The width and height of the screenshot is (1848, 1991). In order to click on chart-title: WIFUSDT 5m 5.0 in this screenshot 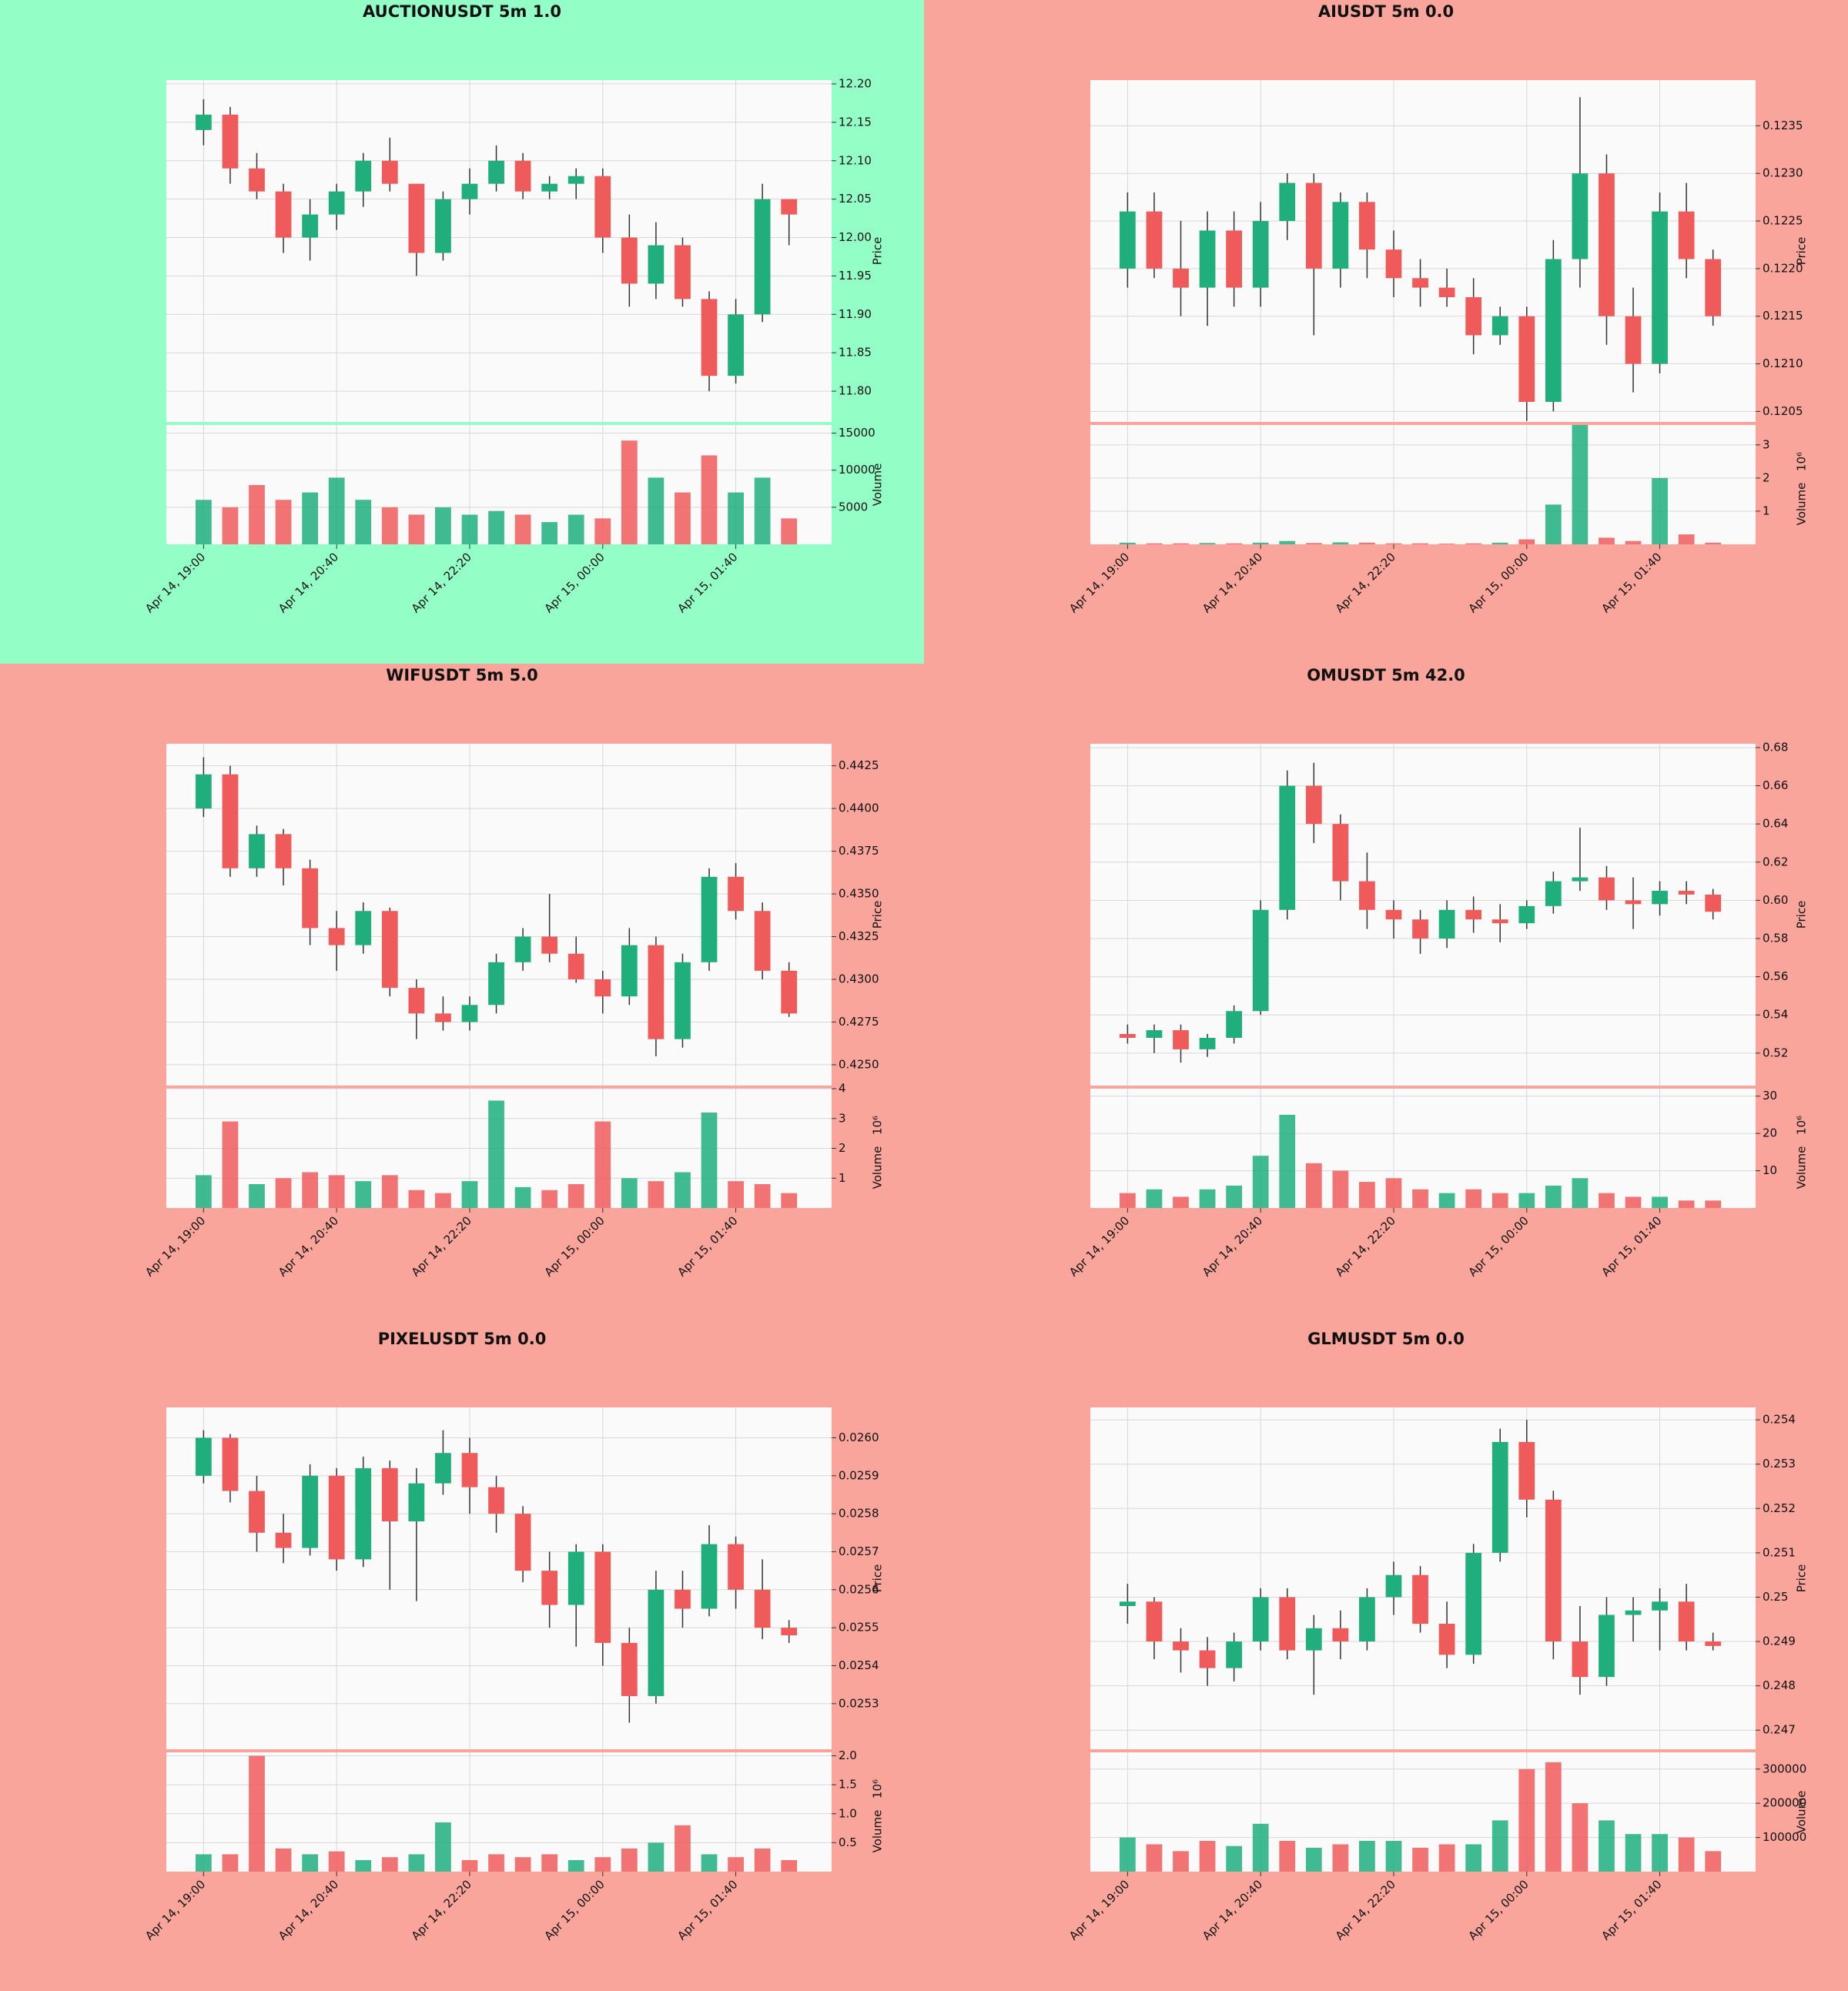, I will do `click(462, 675)`.